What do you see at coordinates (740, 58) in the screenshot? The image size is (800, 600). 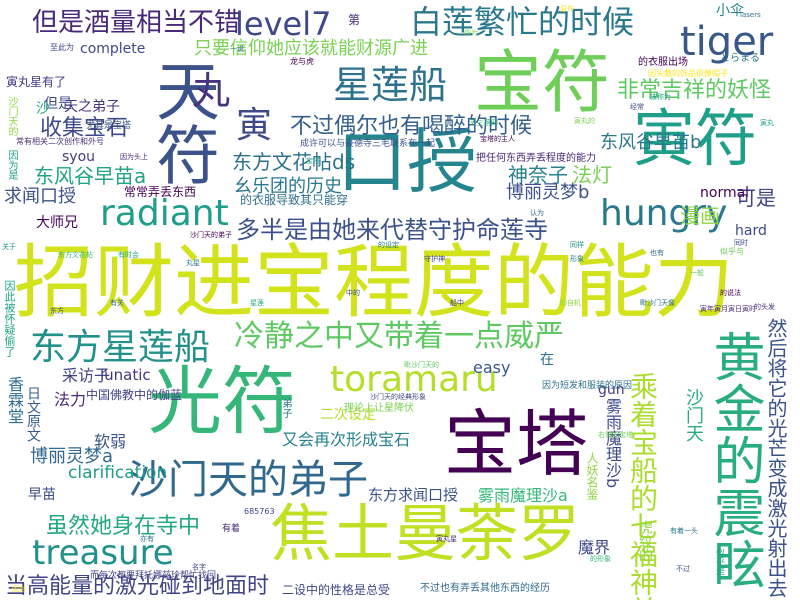 I see `word: とらまる` at bounding box center [740, 58].